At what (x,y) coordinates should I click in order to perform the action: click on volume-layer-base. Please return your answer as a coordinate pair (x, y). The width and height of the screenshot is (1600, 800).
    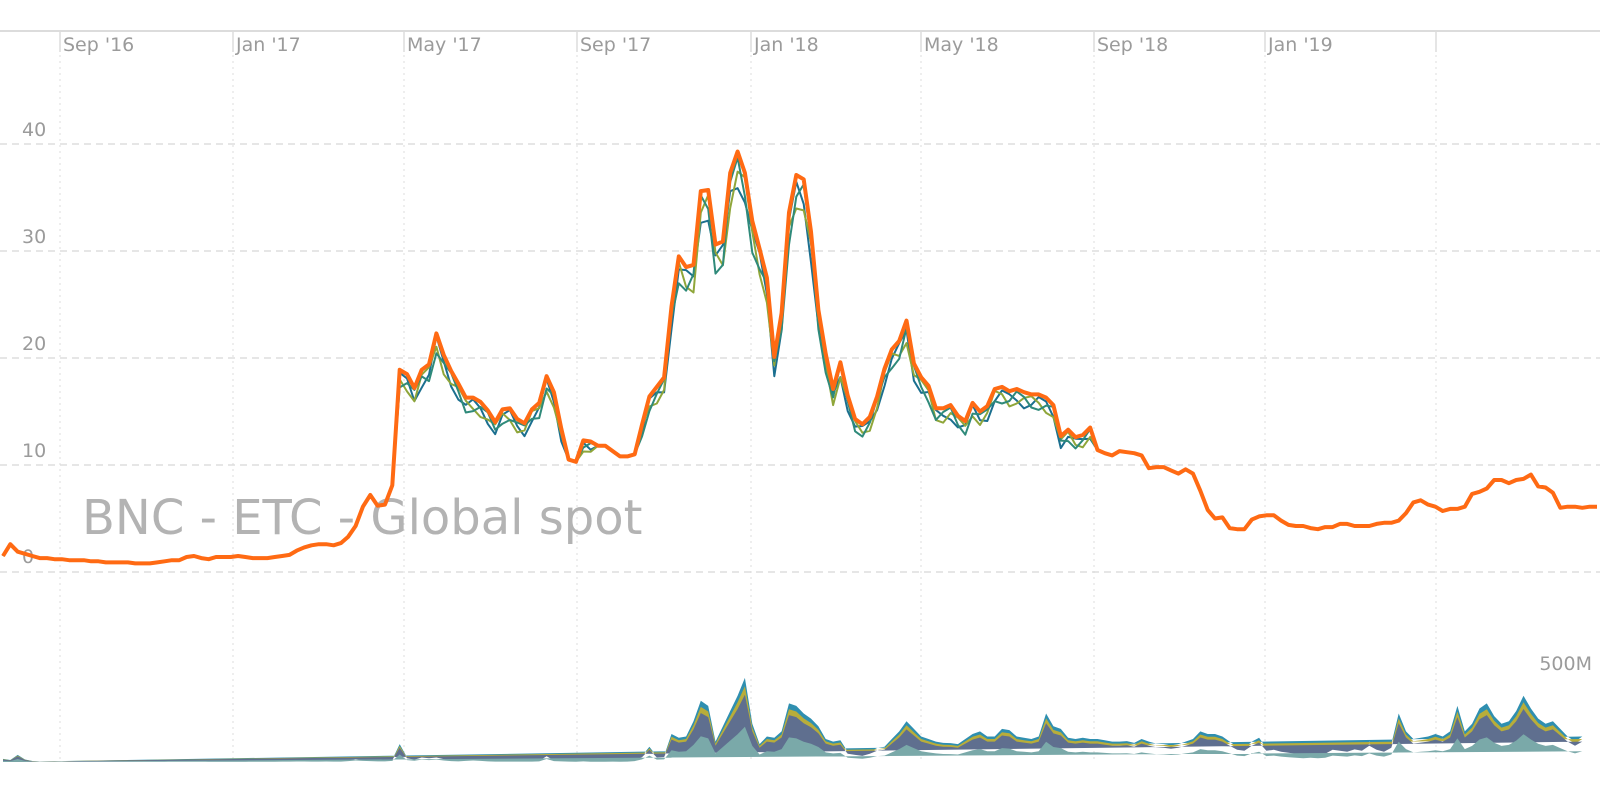
    Looking at the image, I should click on (793, 744).